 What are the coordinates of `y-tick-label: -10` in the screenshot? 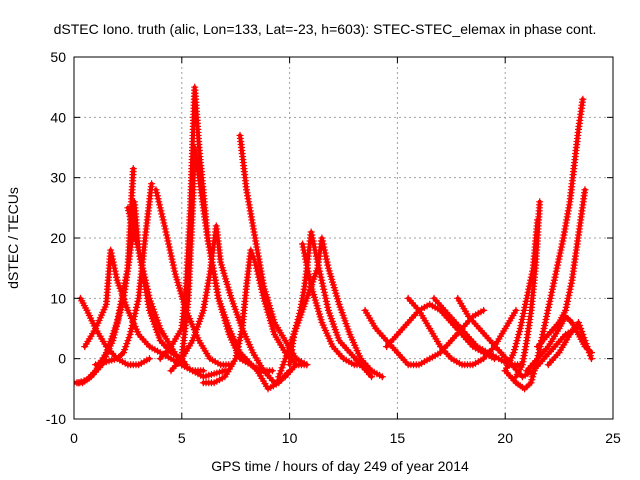 It's located at (56, 419).